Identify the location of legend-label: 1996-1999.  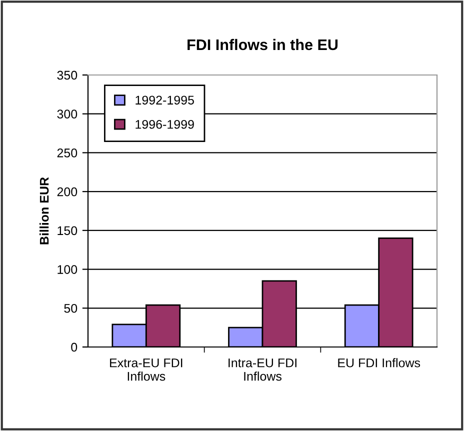
(165, 124).